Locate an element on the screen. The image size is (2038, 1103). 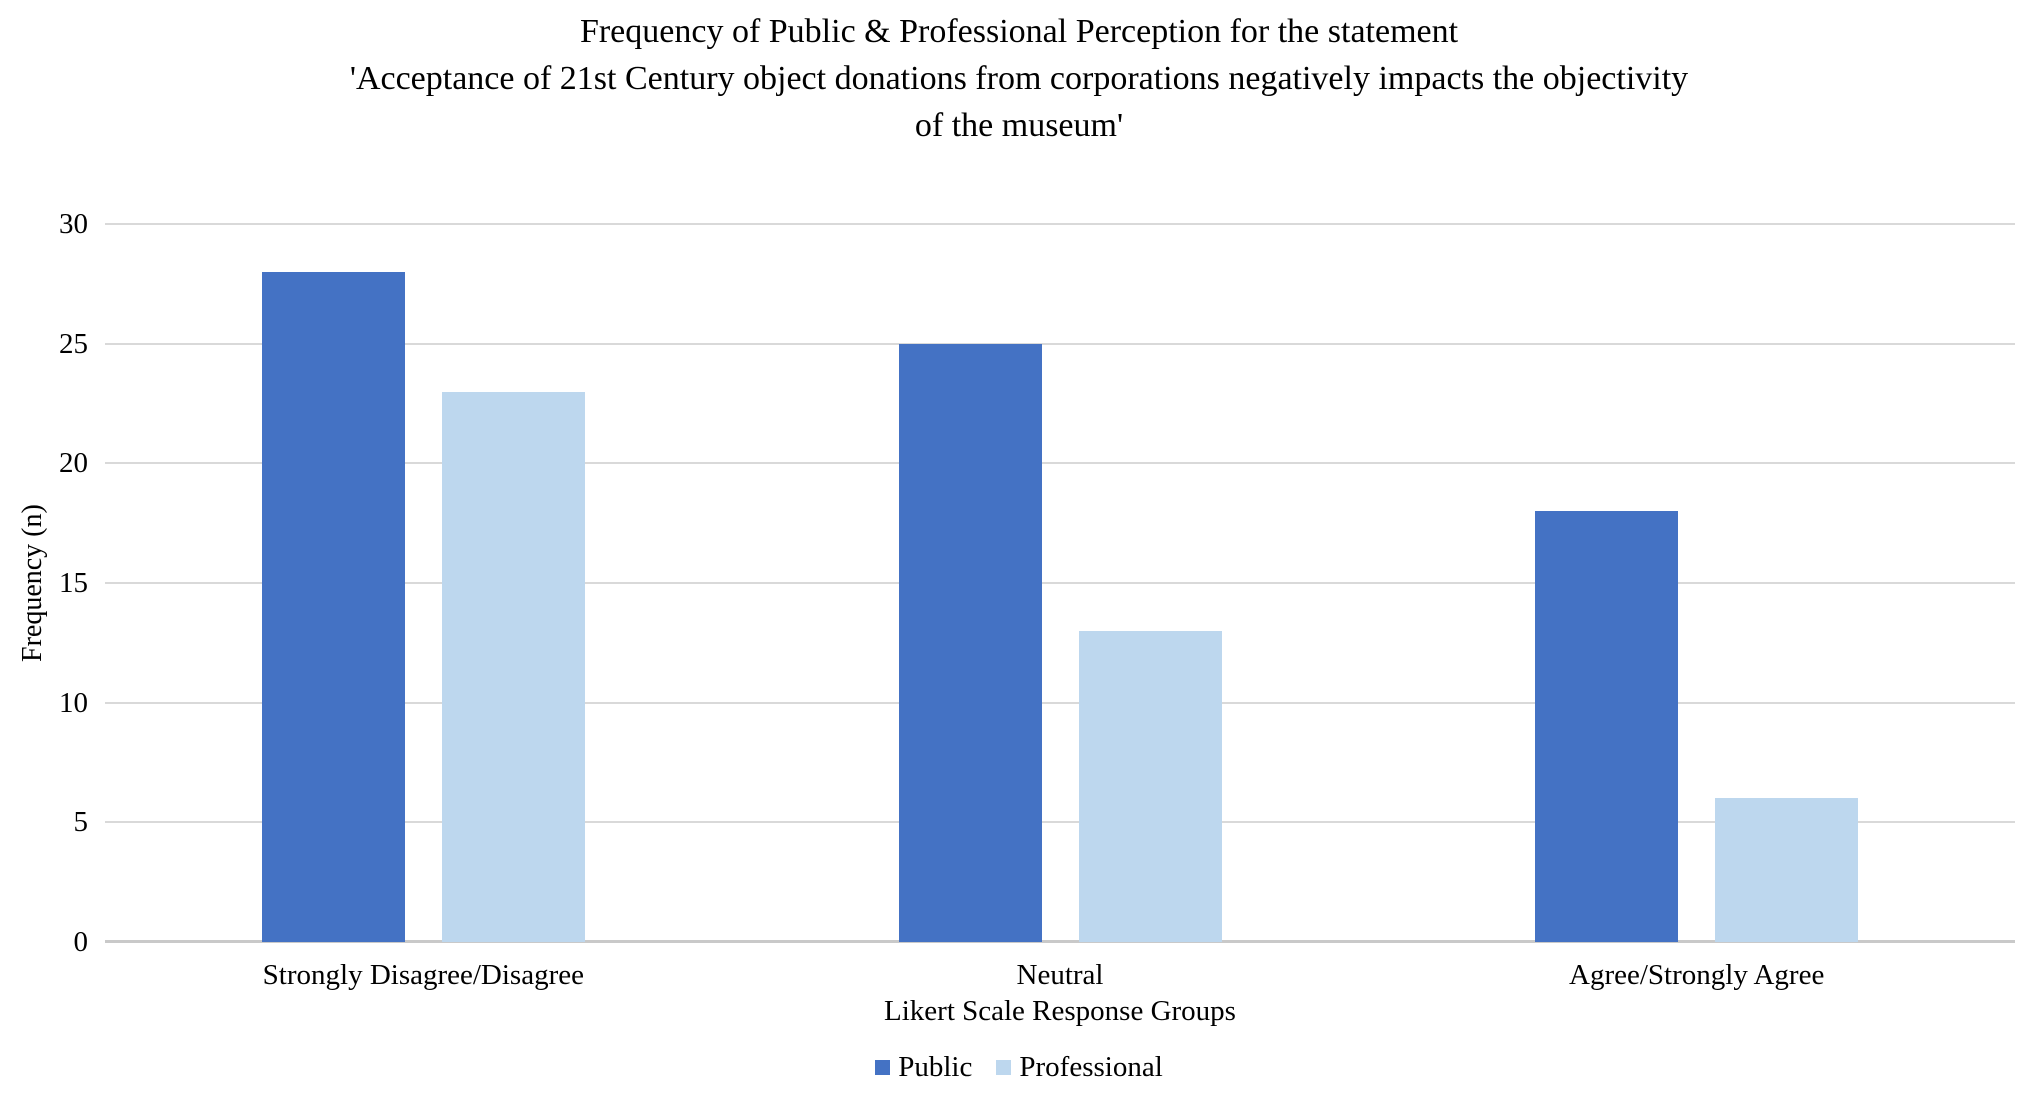
y-tick-label-5: 5 is located at coordinates (81, 822).